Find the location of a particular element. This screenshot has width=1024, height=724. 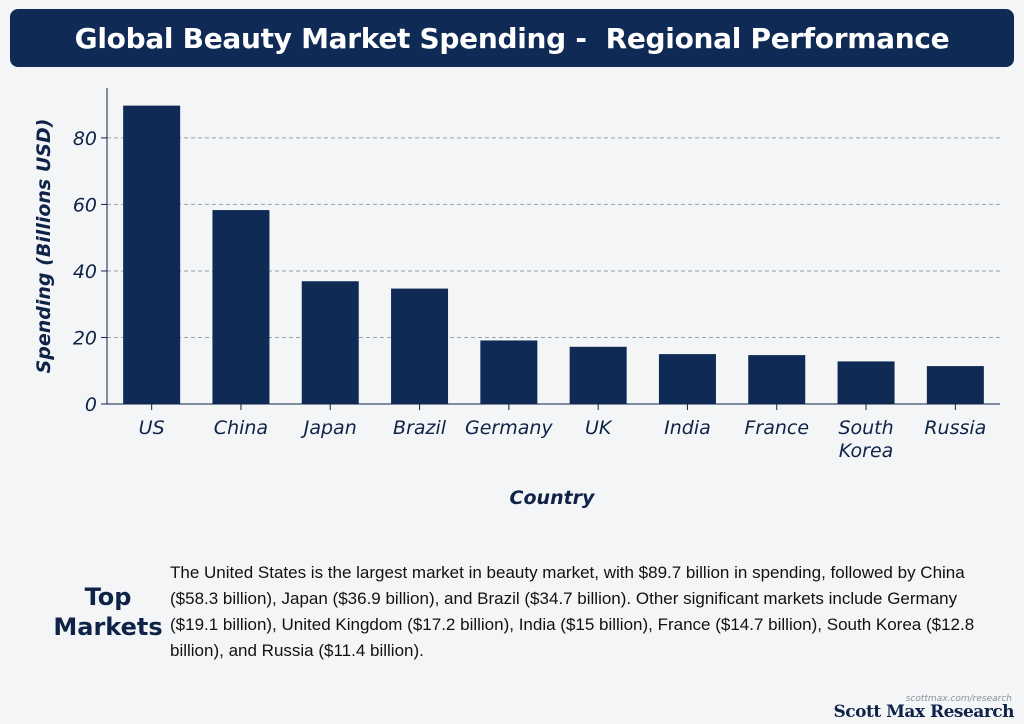

bar-india is located at coordinates (687, 379).